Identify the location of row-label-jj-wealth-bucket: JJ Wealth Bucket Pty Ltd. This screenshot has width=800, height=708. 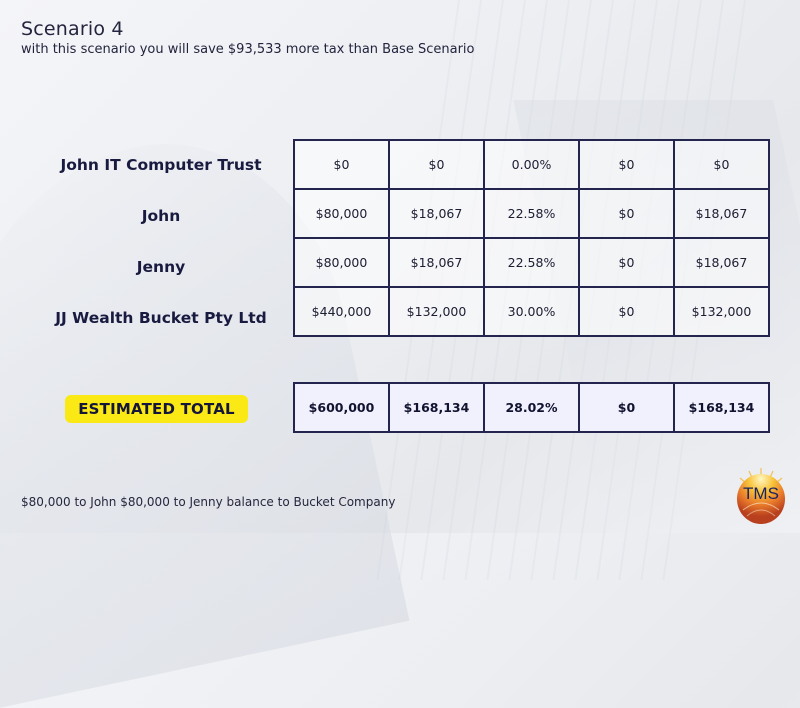
(161, 317).